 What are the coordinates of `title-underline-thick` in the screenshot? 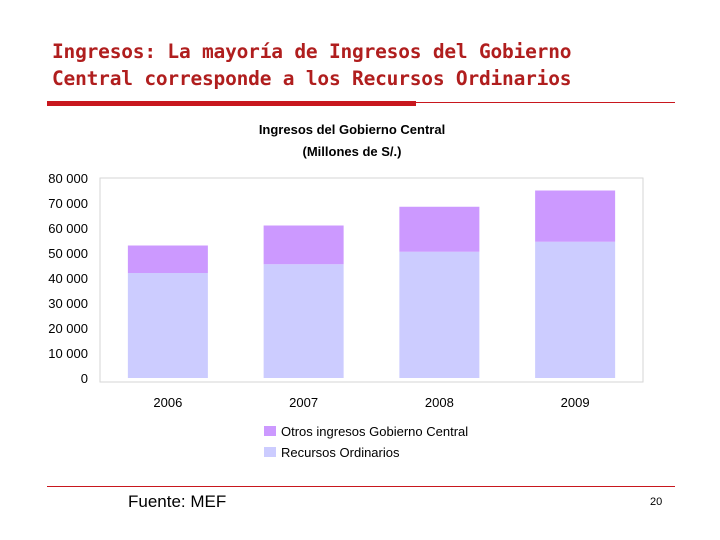 It's located at (231, 103).